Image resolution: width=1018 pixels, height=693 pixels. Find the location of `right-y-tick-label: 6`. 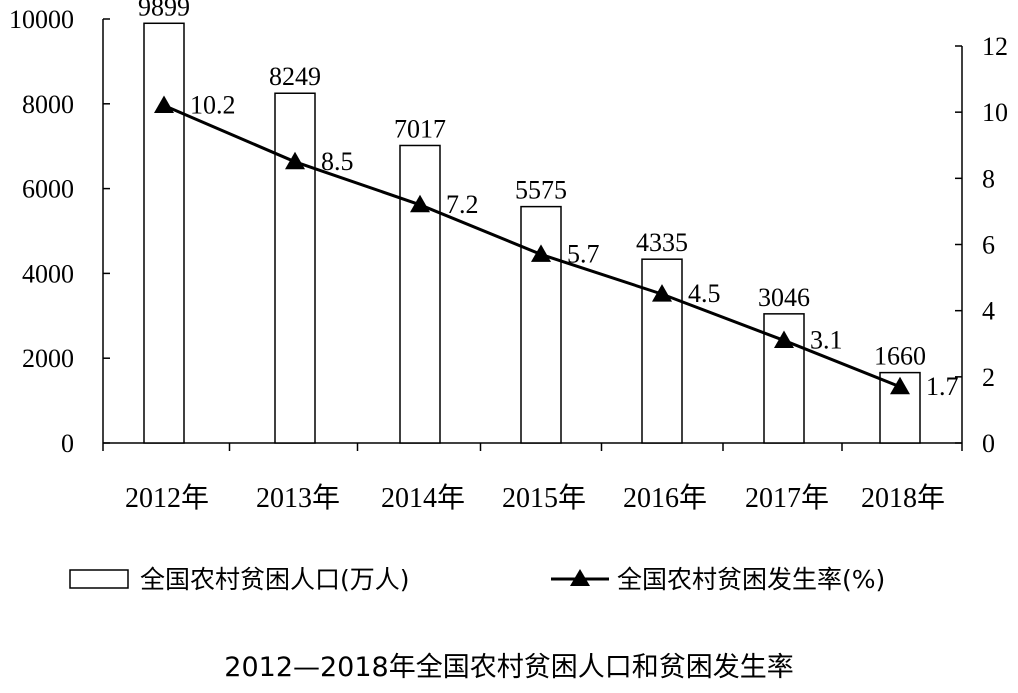

right-y-tick-label: 6 is located at coordinates (988, 245).